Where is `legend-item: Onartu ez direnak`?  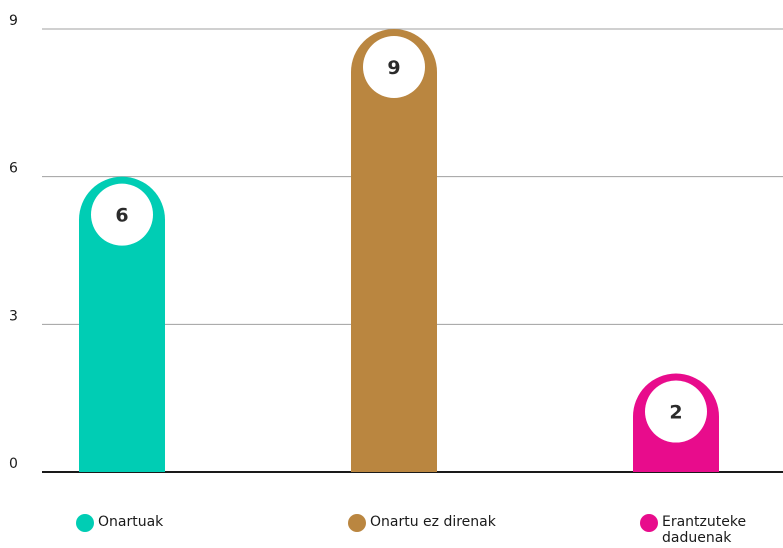
legend-item: Onartu ez direnak is located at coordinates (422, 523).